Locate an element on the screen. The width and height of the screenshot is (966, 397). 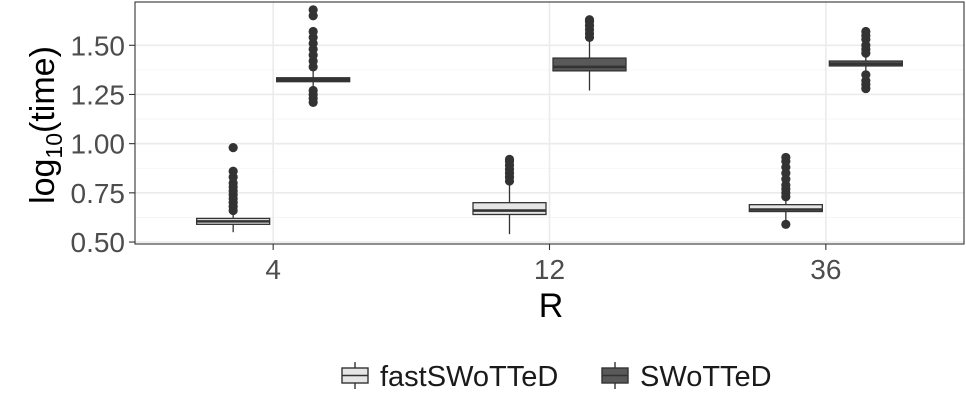
y-axis-title: log10(time) is located at coordinates (45, 125).